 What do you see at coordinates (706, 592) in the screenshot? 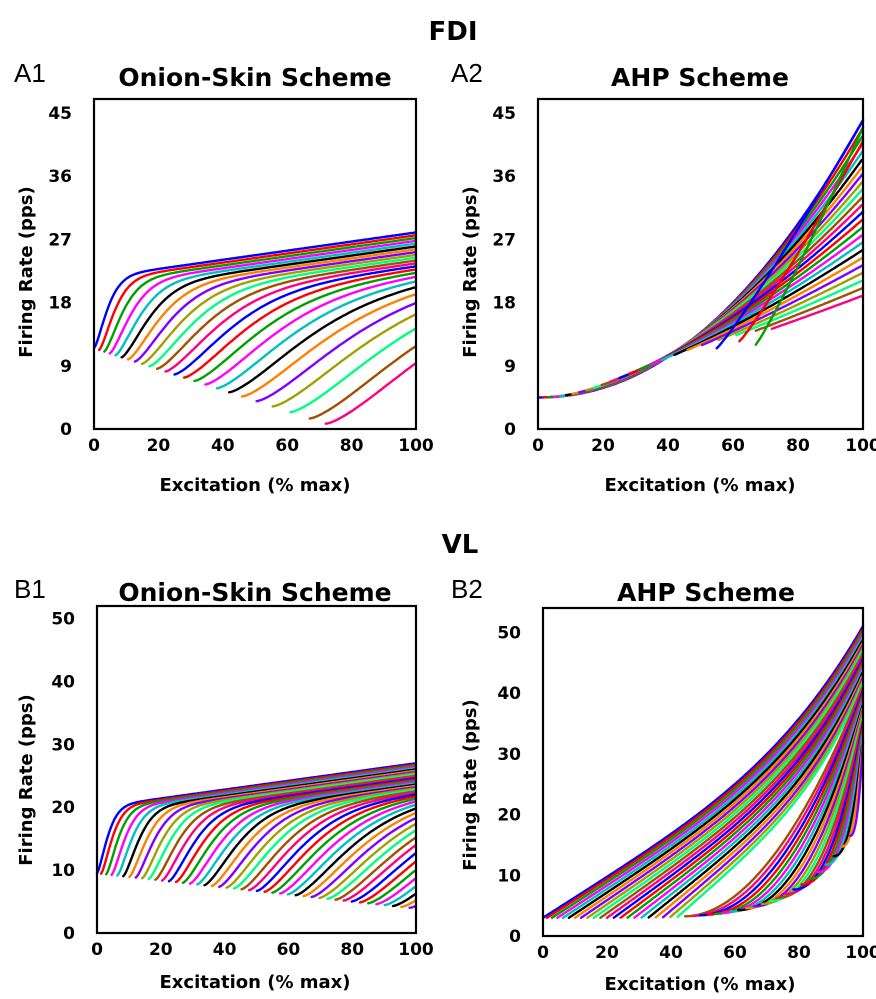
I see `panel-b2-title: AHP Scheme` at bounding box center [706, 592].